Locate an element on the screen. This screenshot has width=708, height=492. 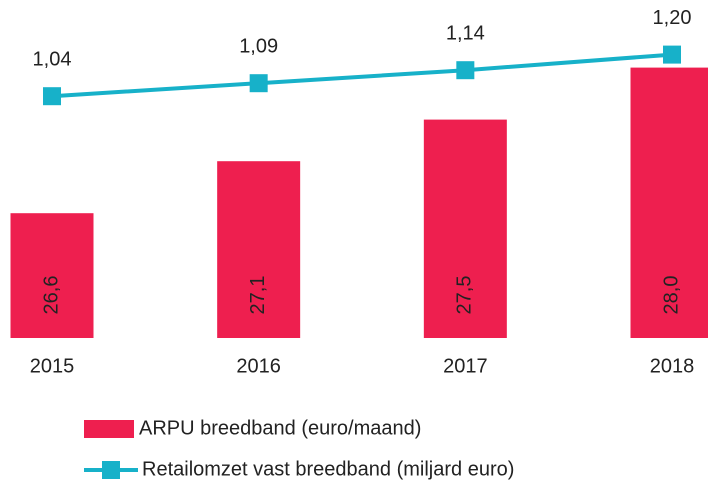
bar-value-label: 26,6 is located at coordinates (51, 295).